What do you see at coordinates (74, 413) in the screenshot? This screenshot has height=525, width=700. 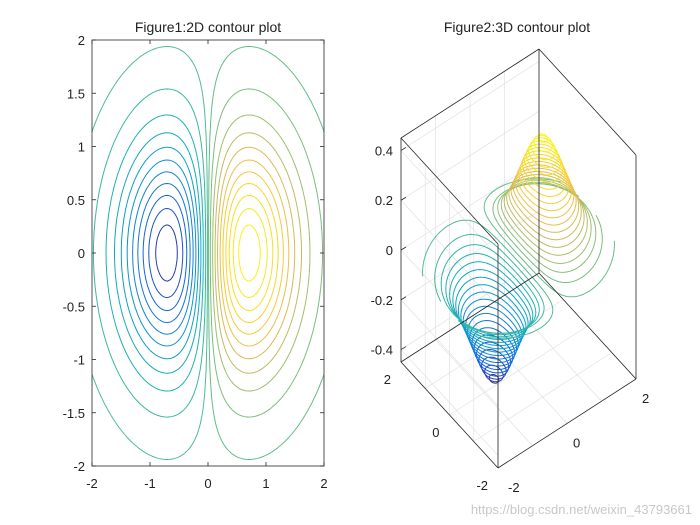 I see `plot1-ytick-label: -1.5` at bounding box center [74, 413].